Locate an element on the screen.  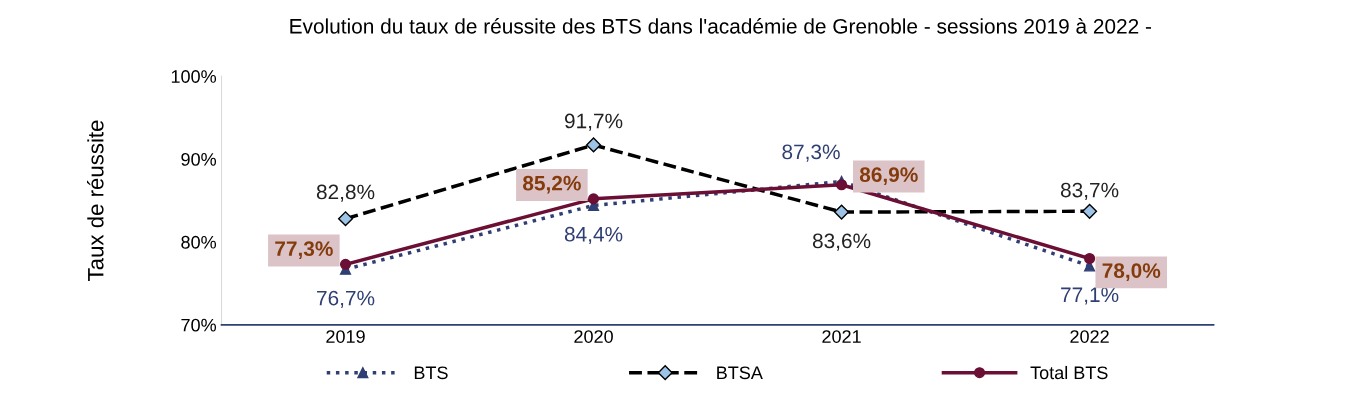
chart-title: Evolution du taux de réussite des BTS dans l'académie de Grenoble - sessions 2019 à 2022 - is located at coordinates (721, 26).